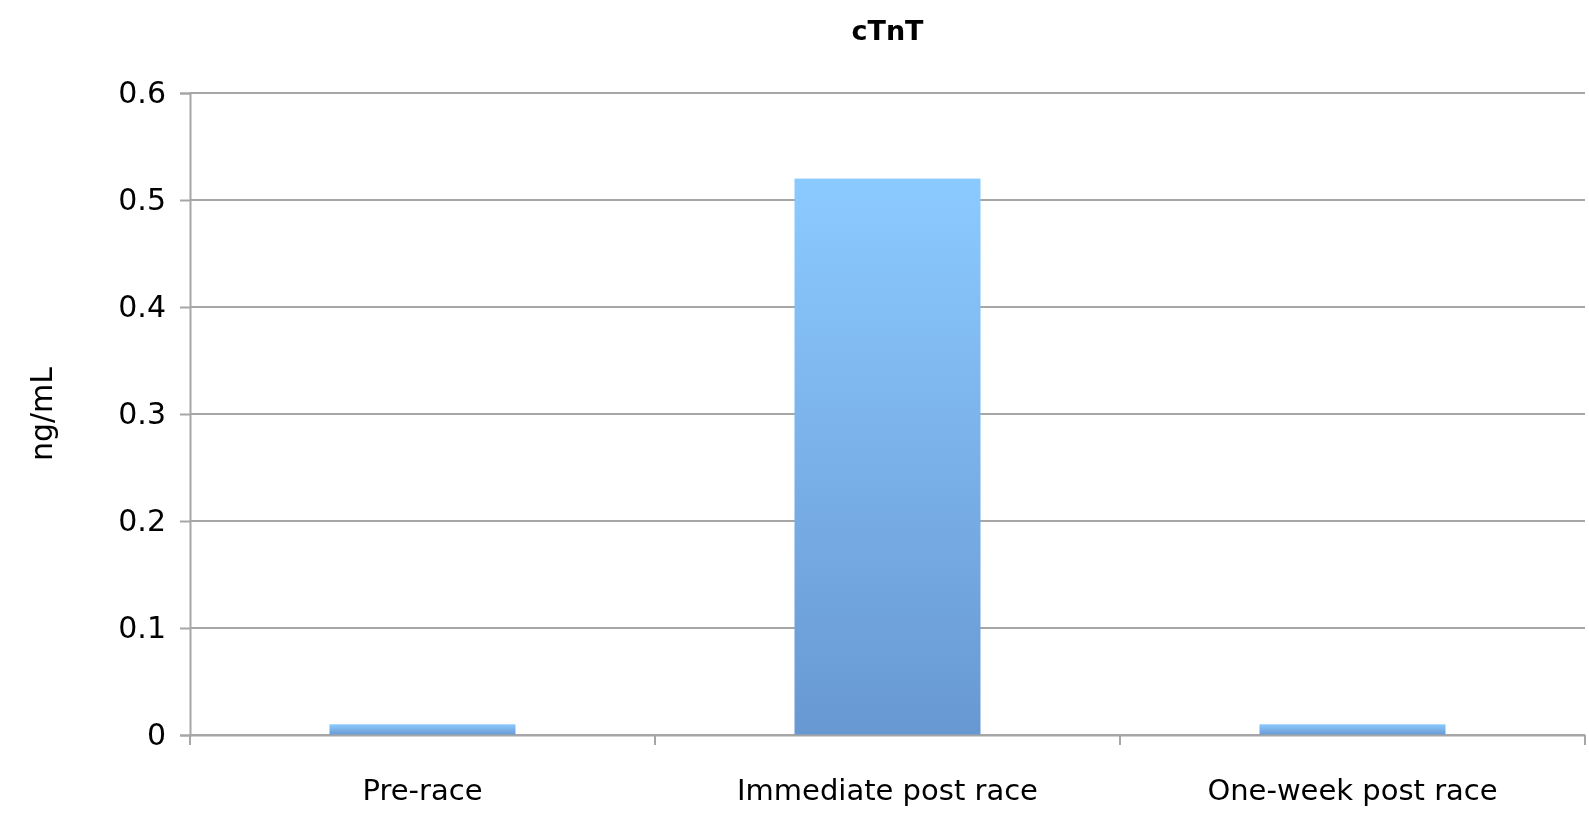 The width and height of the screenshot is (1589, 814). I want to click on chart-title: cTnT, so click(888, 30).